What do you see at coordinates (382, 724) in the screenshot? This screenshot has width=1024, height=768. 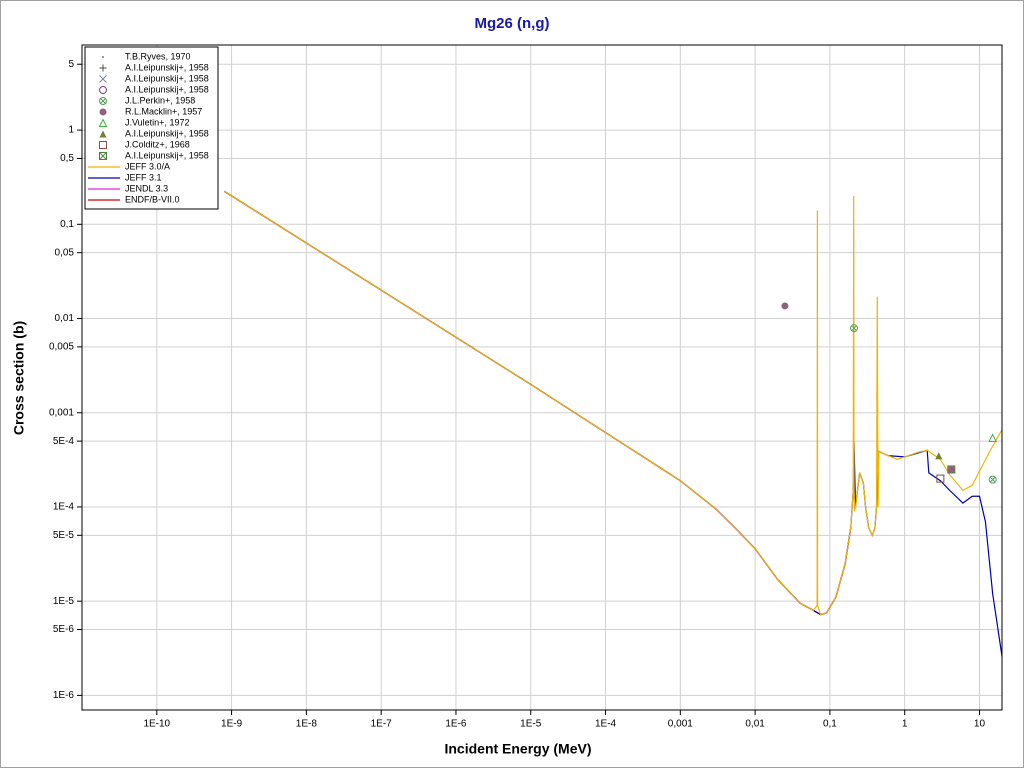 I see `x-tick-label: 1E-7` at bounding box center [382, 724].